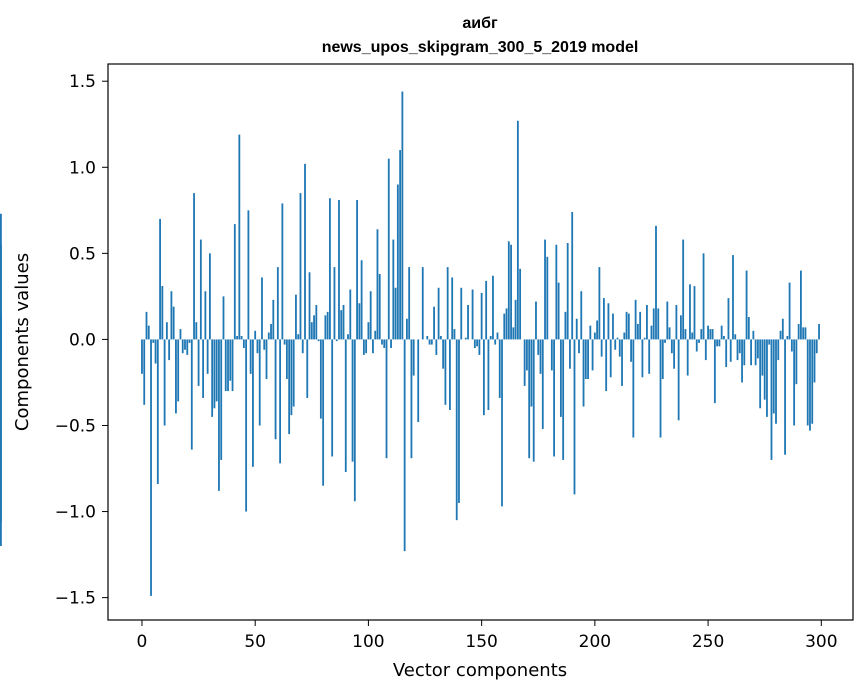  I want to click on x-tick-label: 50, so click(255, 642).